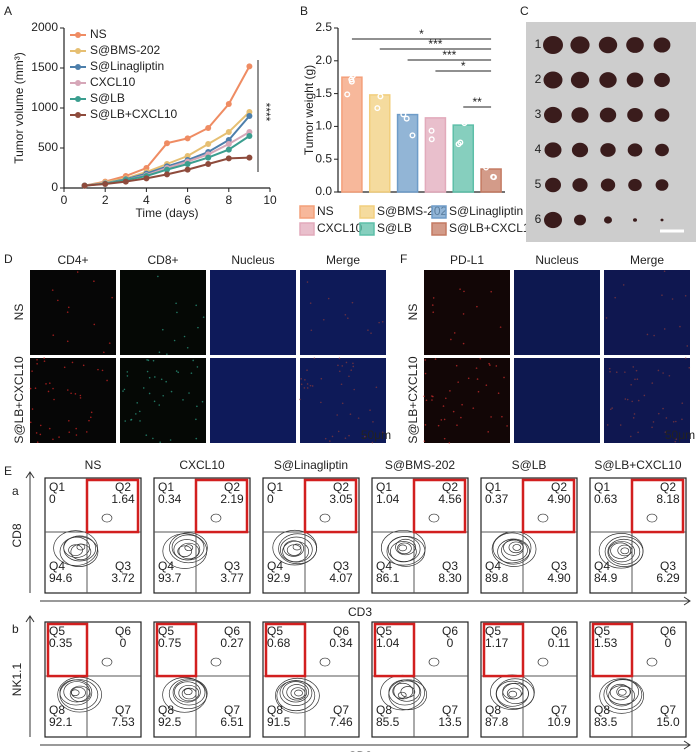 Image resolution: width=700 pixels, height=752 pixels. Describe the element at coordinates (486, 211) in the screenshot. I see `legend-label: S@Linagliptin` at that location.